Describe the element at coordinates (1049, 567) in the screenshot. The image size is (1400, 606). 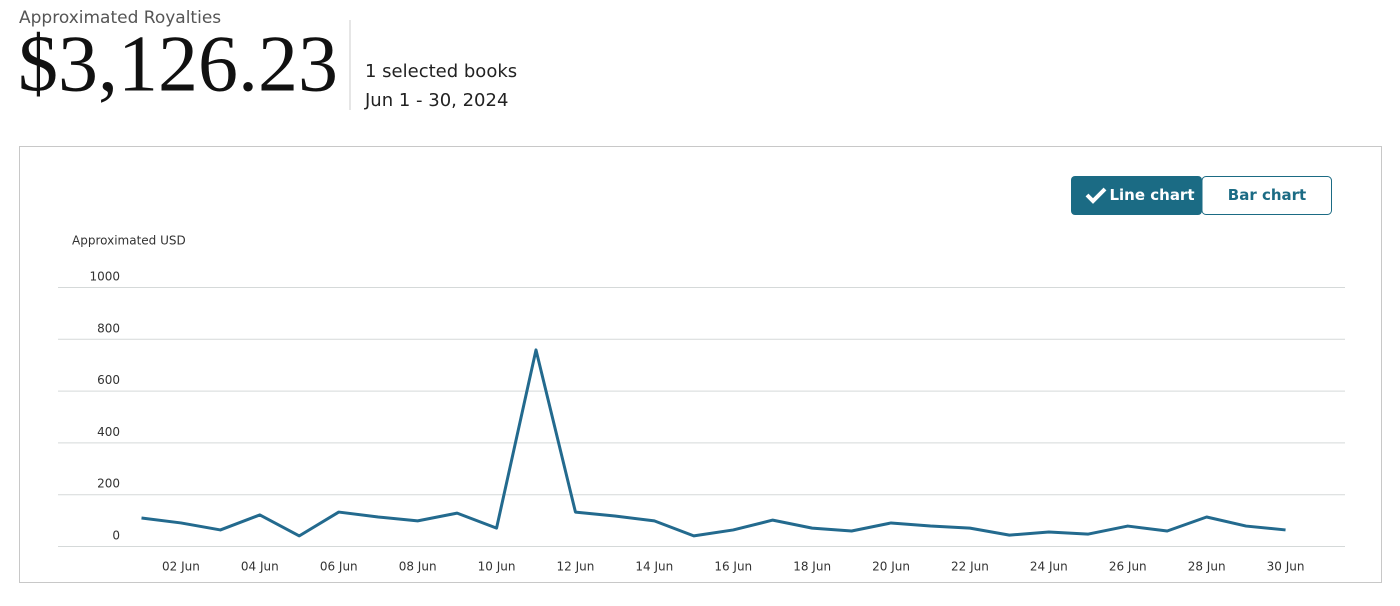
I see `x-tick-label: 24 Jun` at that location.